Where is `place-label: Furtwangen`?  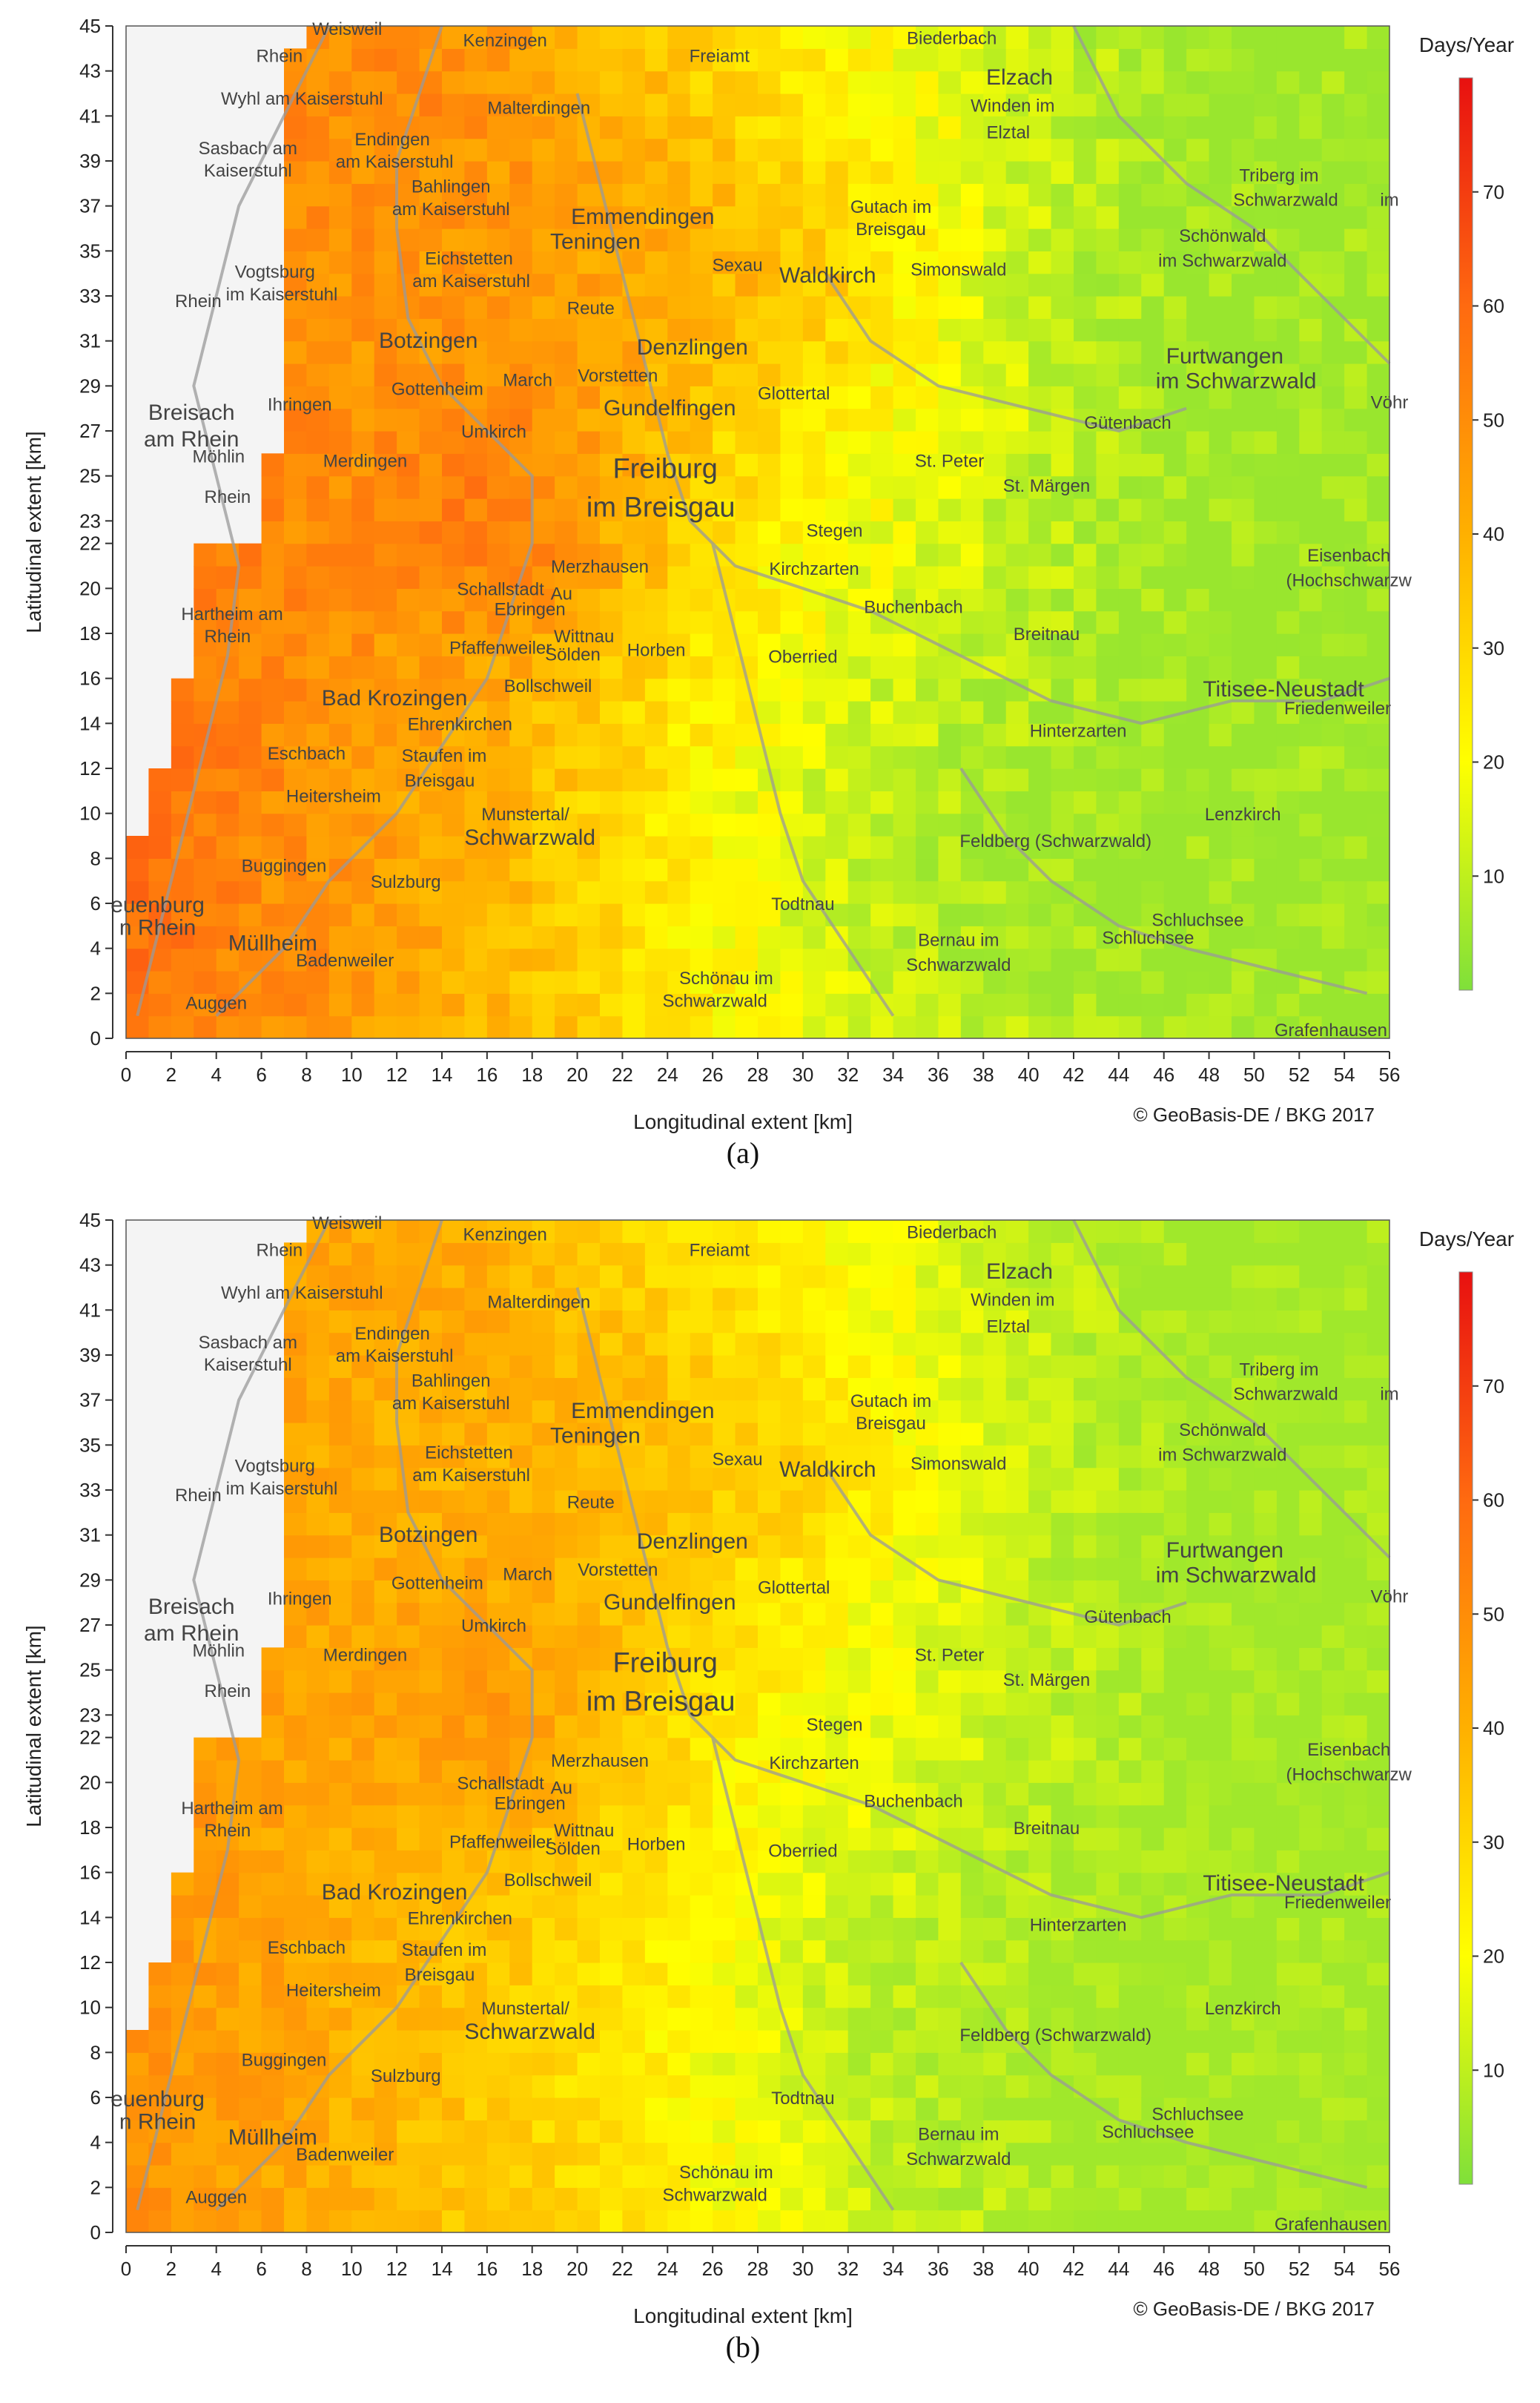 place-label: Furtwangen is located at coordinates (1224, 1551).